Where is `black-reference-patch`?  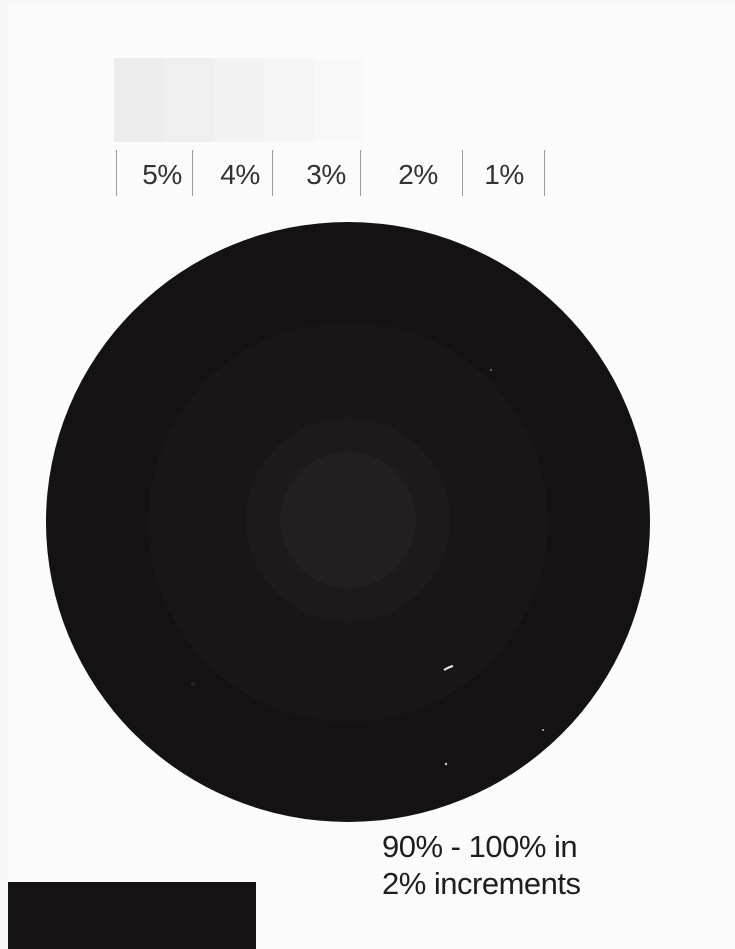
black-reference-patch is located at coordinates (132, 915).